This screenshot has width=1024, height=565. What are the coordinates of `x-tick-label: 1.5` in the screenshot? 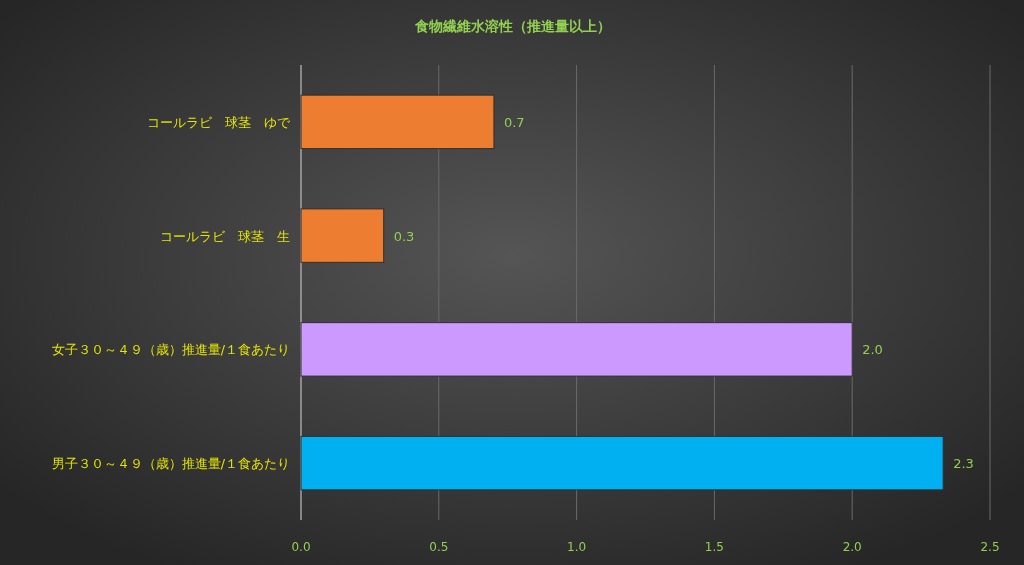 It's located at (714, 547).